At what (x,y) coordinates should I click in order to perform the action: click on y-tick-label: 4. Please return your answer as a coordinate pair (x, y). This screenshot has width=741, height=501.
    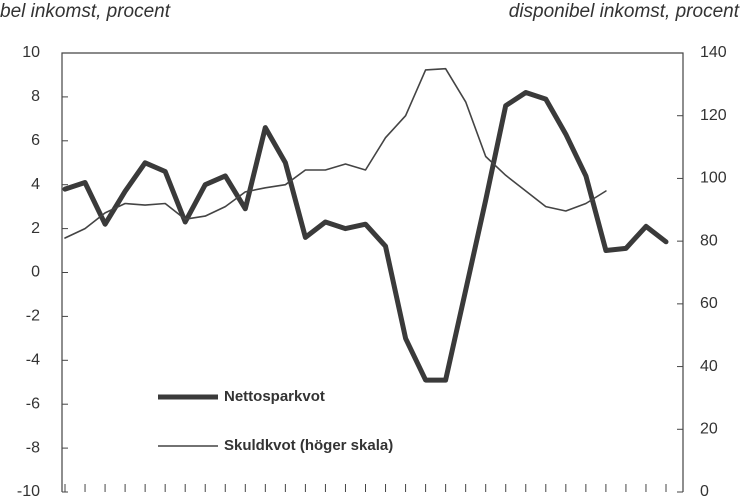
    Looking at the image, I should click on (35, 184).